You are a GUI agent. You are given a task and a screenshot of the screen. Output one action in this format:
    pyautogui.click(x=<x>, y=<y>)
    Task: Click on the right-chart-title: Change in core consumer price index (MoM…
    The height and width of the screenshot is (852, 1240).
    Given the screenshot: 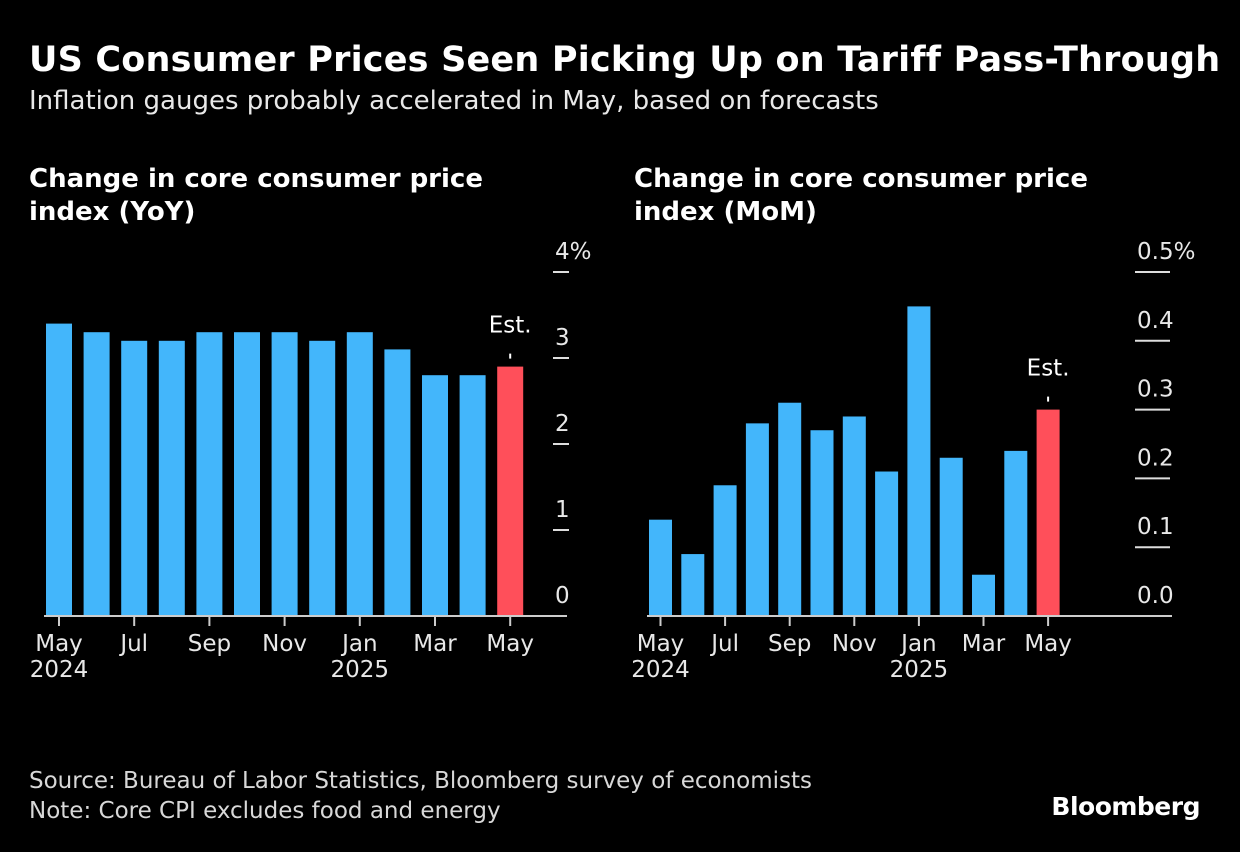 What is the action you would take?
    pyautogui.click(x=861, y=195)
    